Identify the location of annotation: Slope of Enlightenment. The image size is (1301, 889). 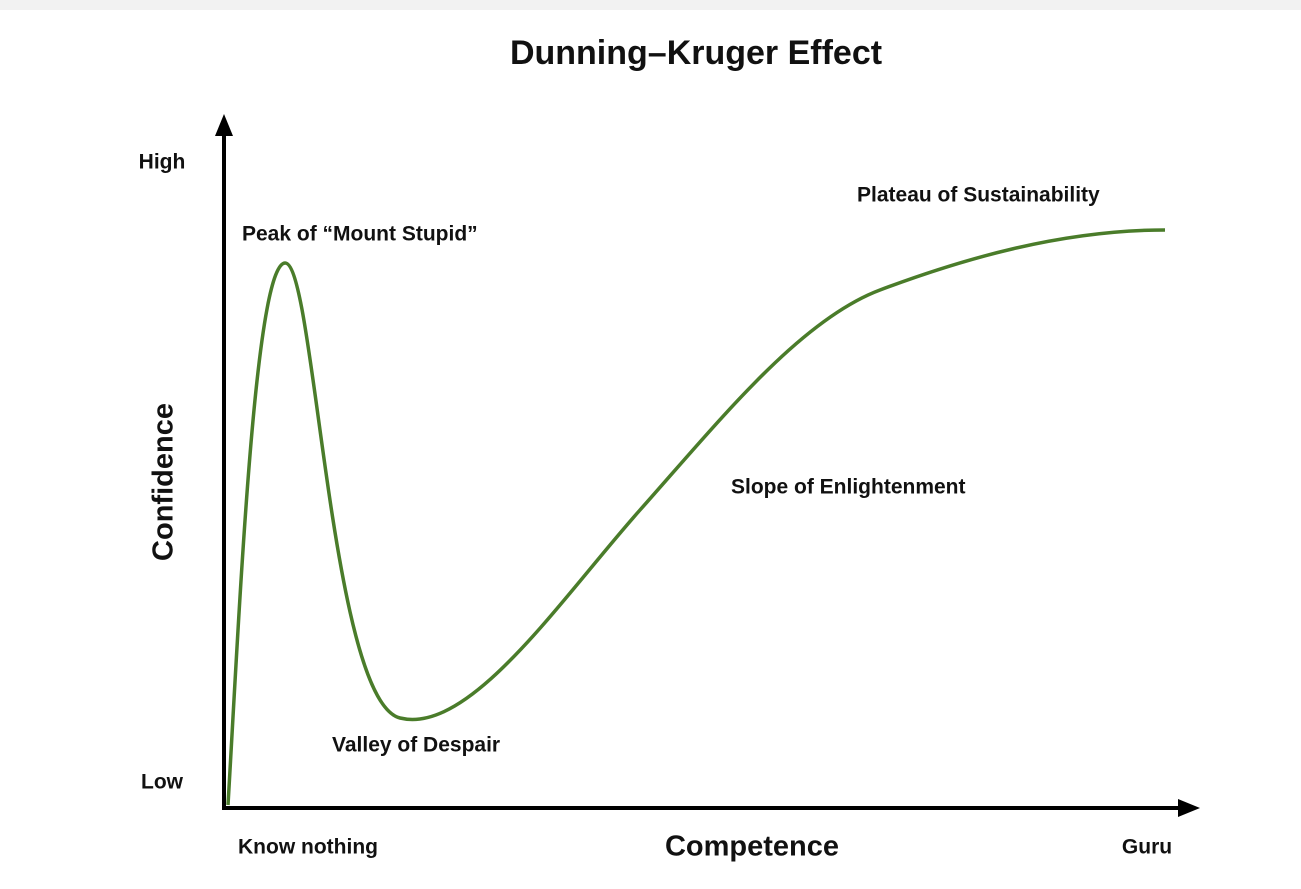
(848, 487).